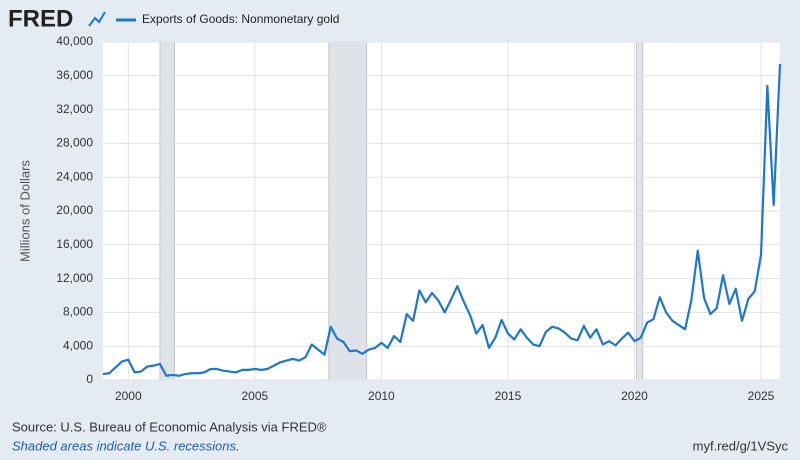 This screenshot has height=460, width=800. I want to click on logo-icon, so click(97, 19).